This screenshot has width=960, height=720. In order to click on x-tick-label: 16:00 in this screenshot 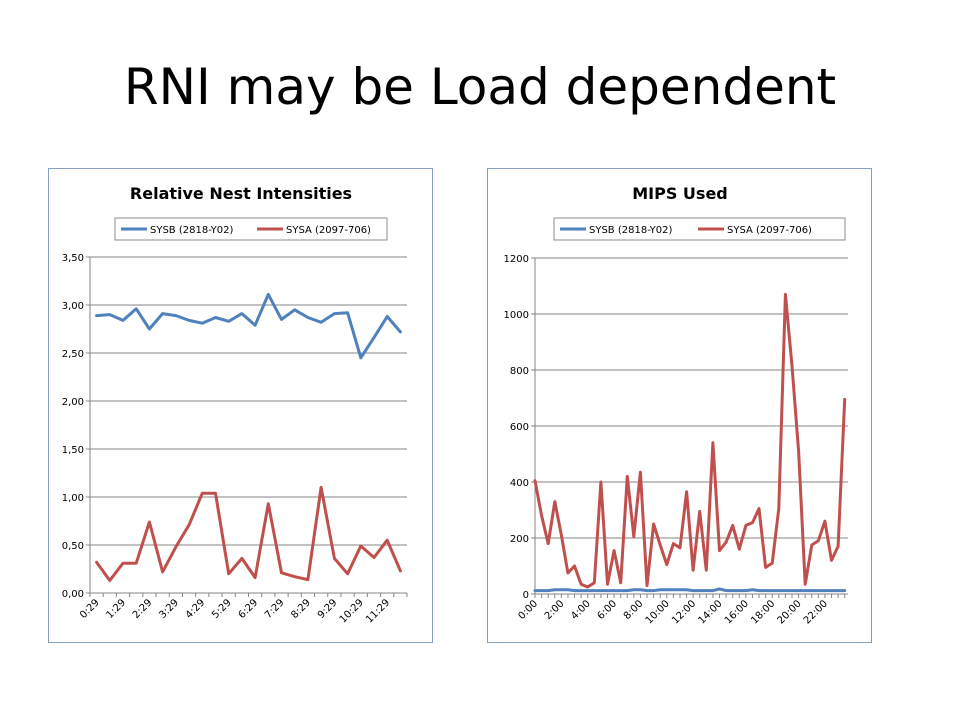, I will do `click(737, 612)`.